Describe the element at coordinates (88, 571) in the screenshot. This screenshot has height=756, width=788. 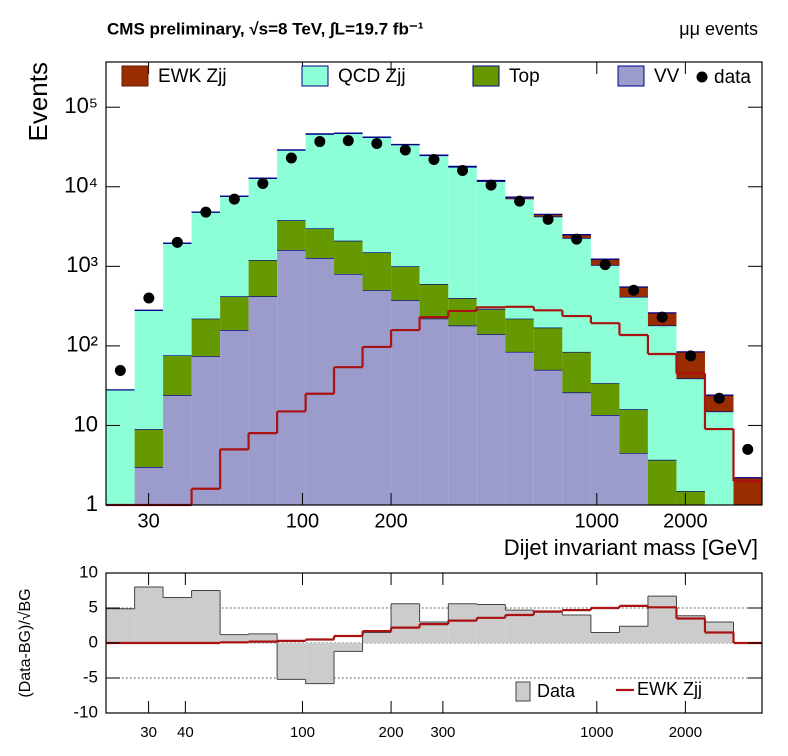
I see `y-tick-label: 10` at that location.